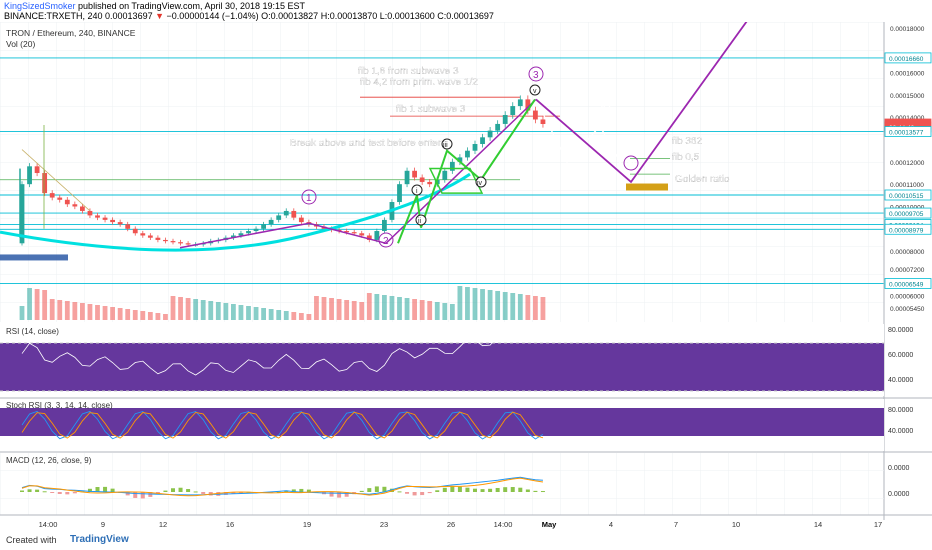 This screenshot has width=932, height=550. I want to click on trend-line, so click(56, 180).